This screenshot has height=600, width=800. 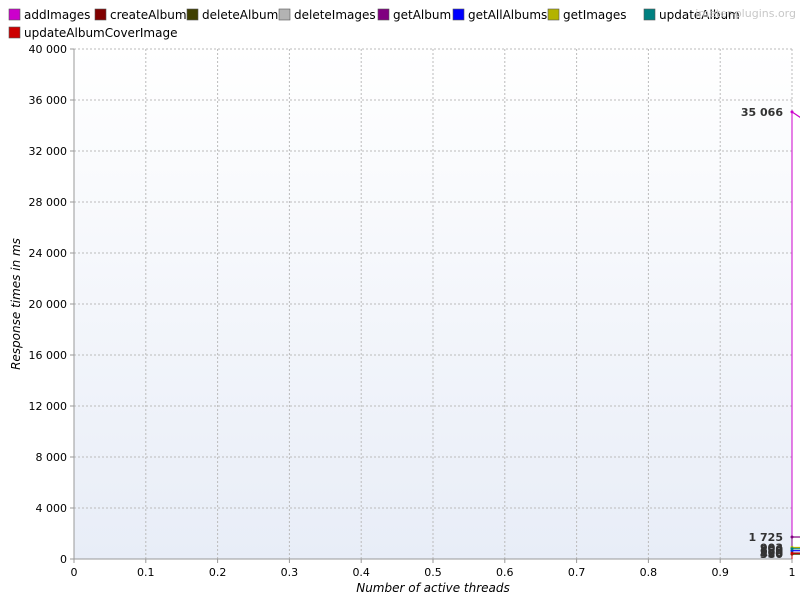 What do you see at coordinates (792, 549) in the screenshot?
I see `series-point-updateAlbum` at bounding box center [792, 549].